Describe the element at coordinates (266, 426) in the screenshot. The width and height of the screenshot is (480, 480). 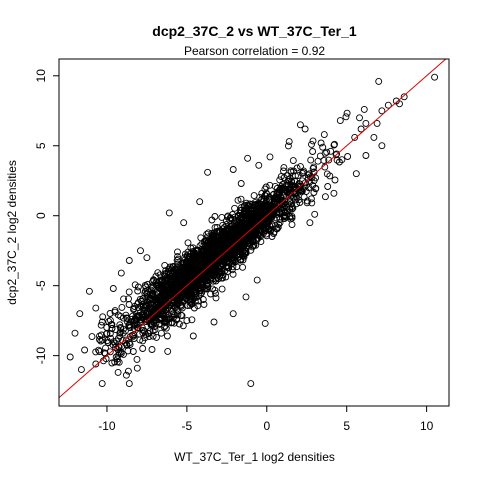
I see `x-tick-label: 0` at that location.